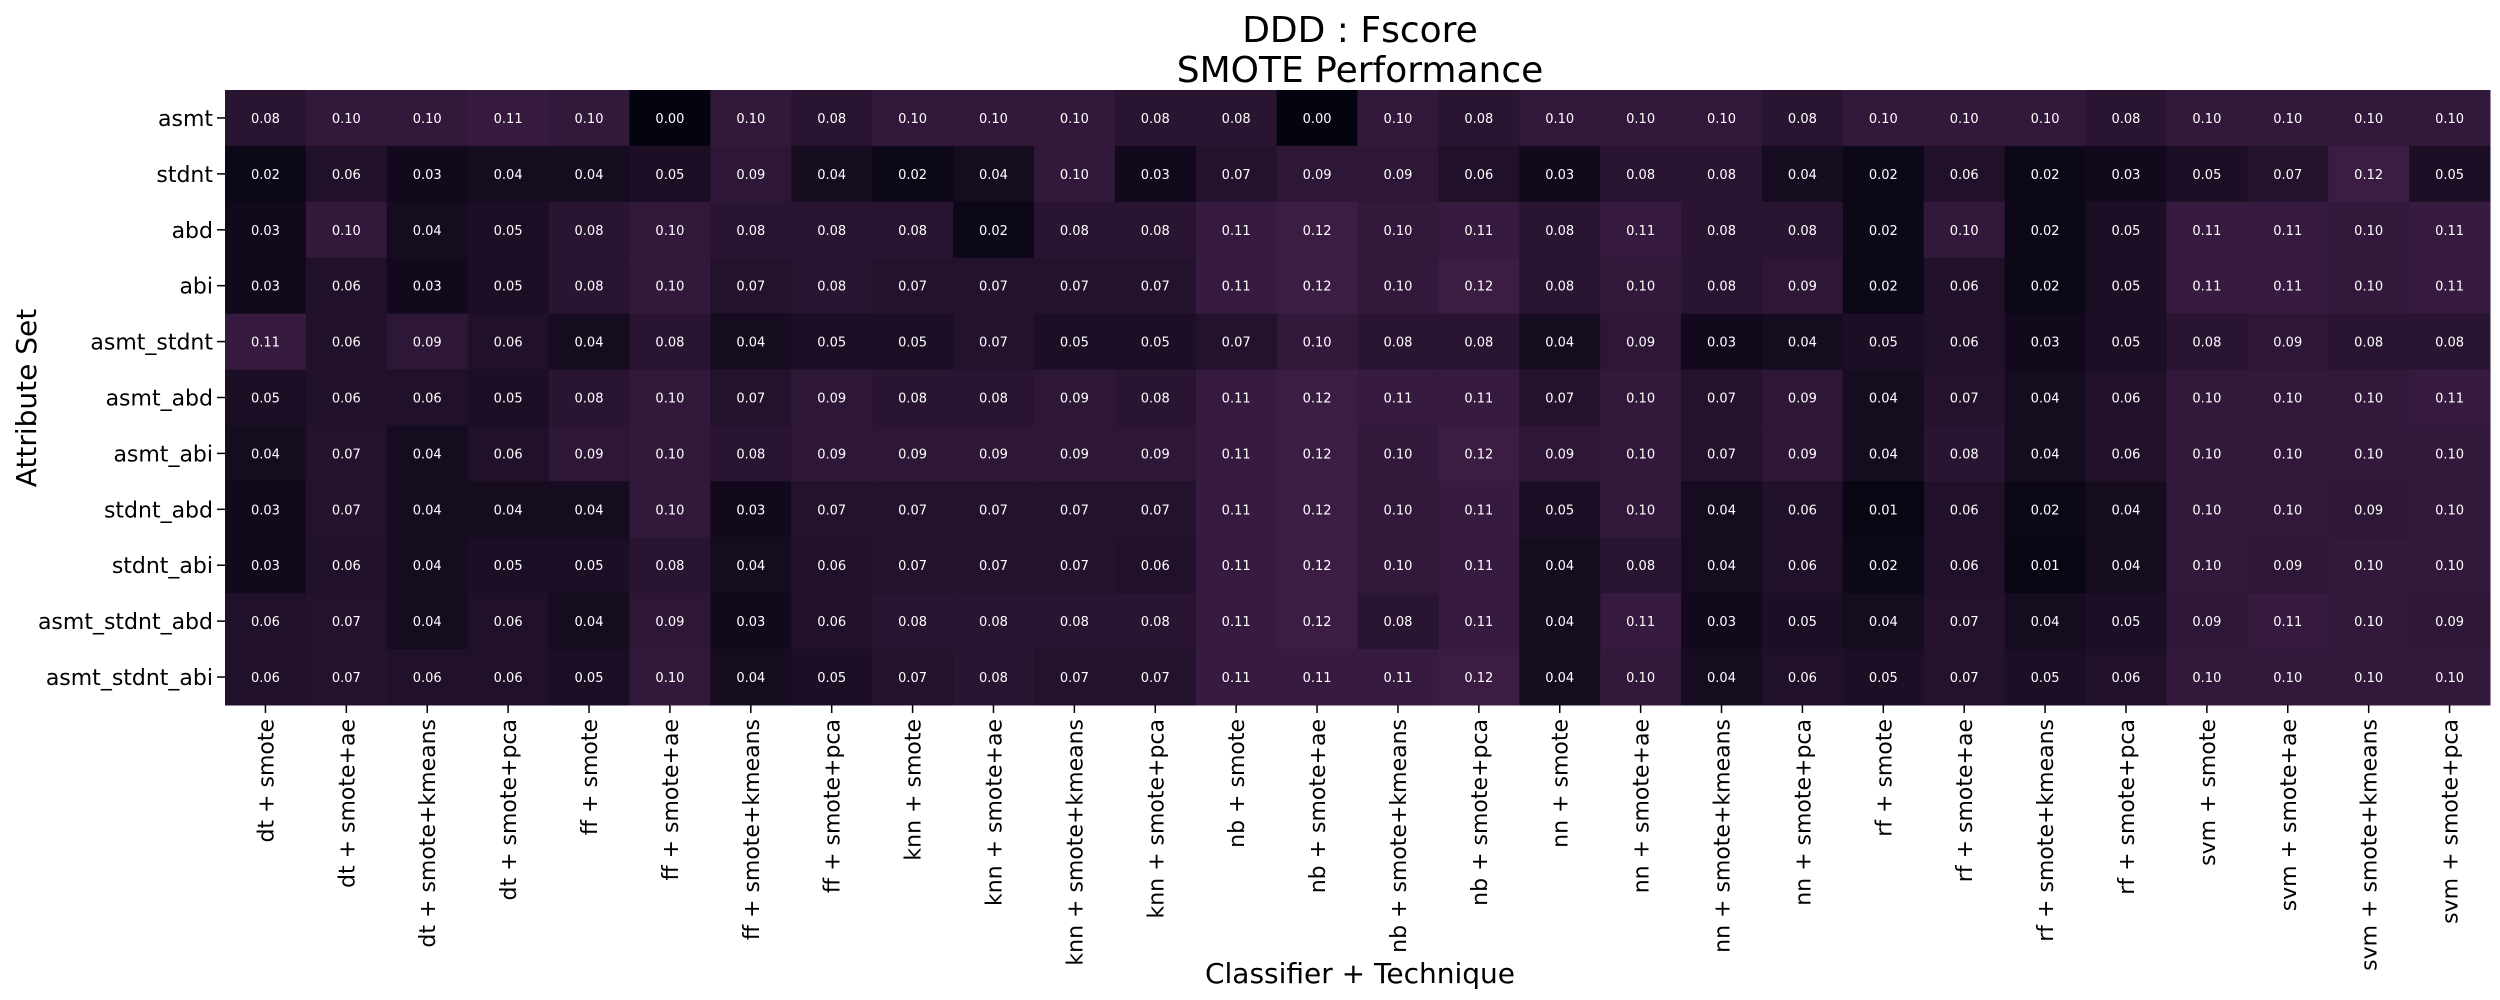 Image resolution: width=2500 pixels, height=1000 pixels. Describe the element at coordinates (2045, 566) in the screenshot. I see `cell-value-label: 0.01` at that location.